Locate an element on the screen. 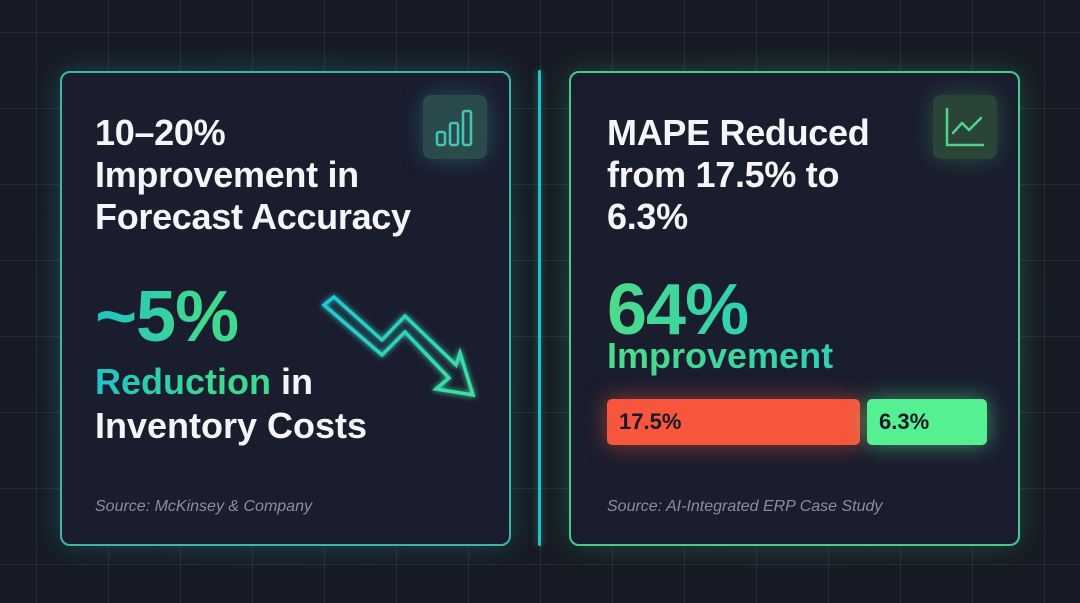  stat-highlight: Reduction is located at coordinates (183, 381).